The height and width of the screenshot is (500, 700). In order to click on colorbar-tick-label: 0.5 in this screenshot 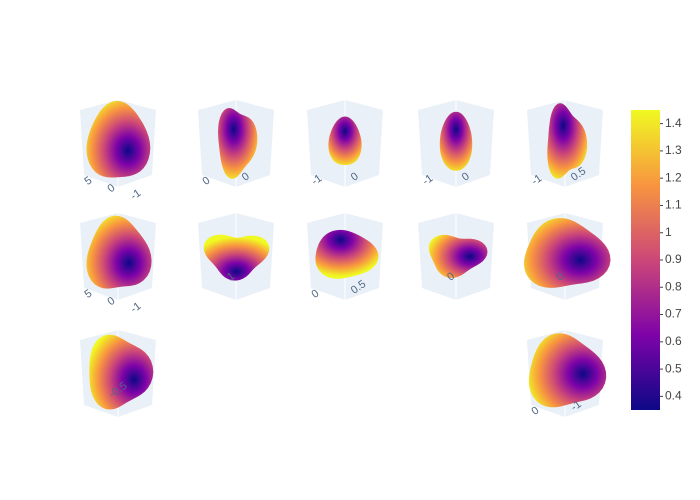, I will do `click(673, 368)`.